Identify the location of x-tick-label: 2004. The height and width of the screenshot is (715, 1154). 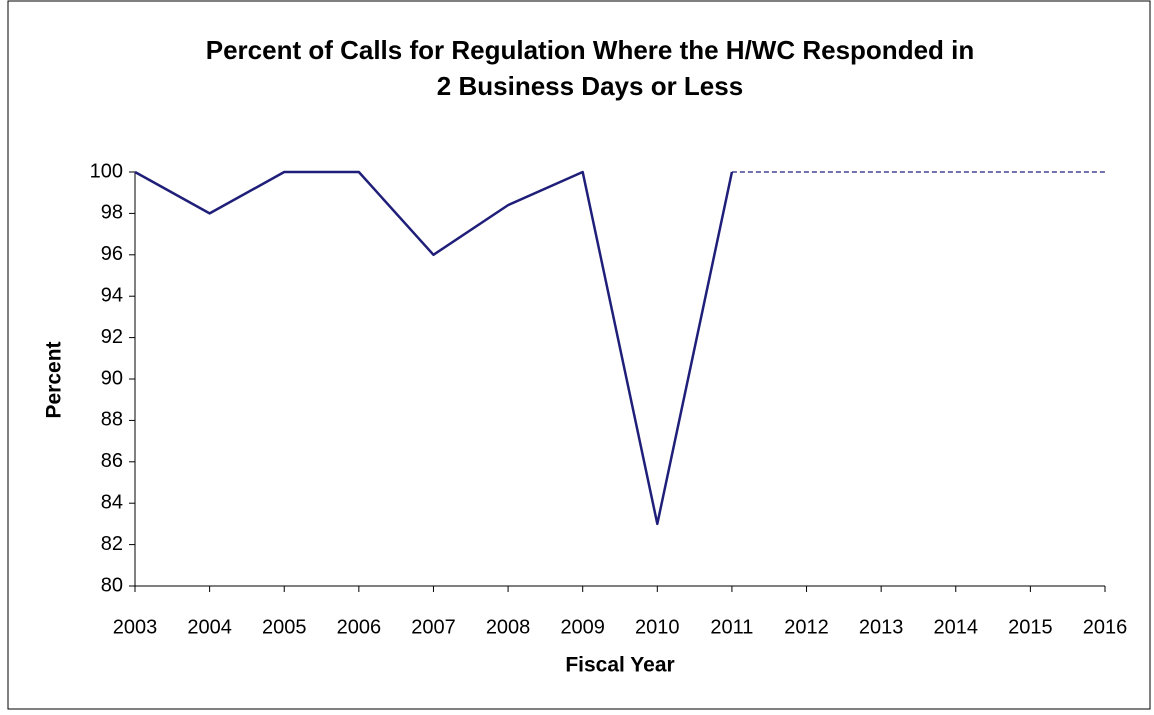
(209, 627).